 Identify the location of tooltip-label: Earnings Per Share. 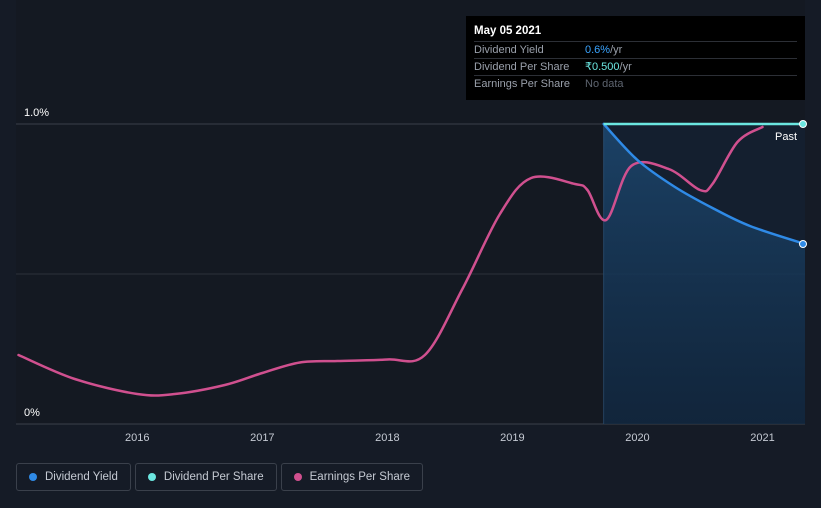
(522, 84).